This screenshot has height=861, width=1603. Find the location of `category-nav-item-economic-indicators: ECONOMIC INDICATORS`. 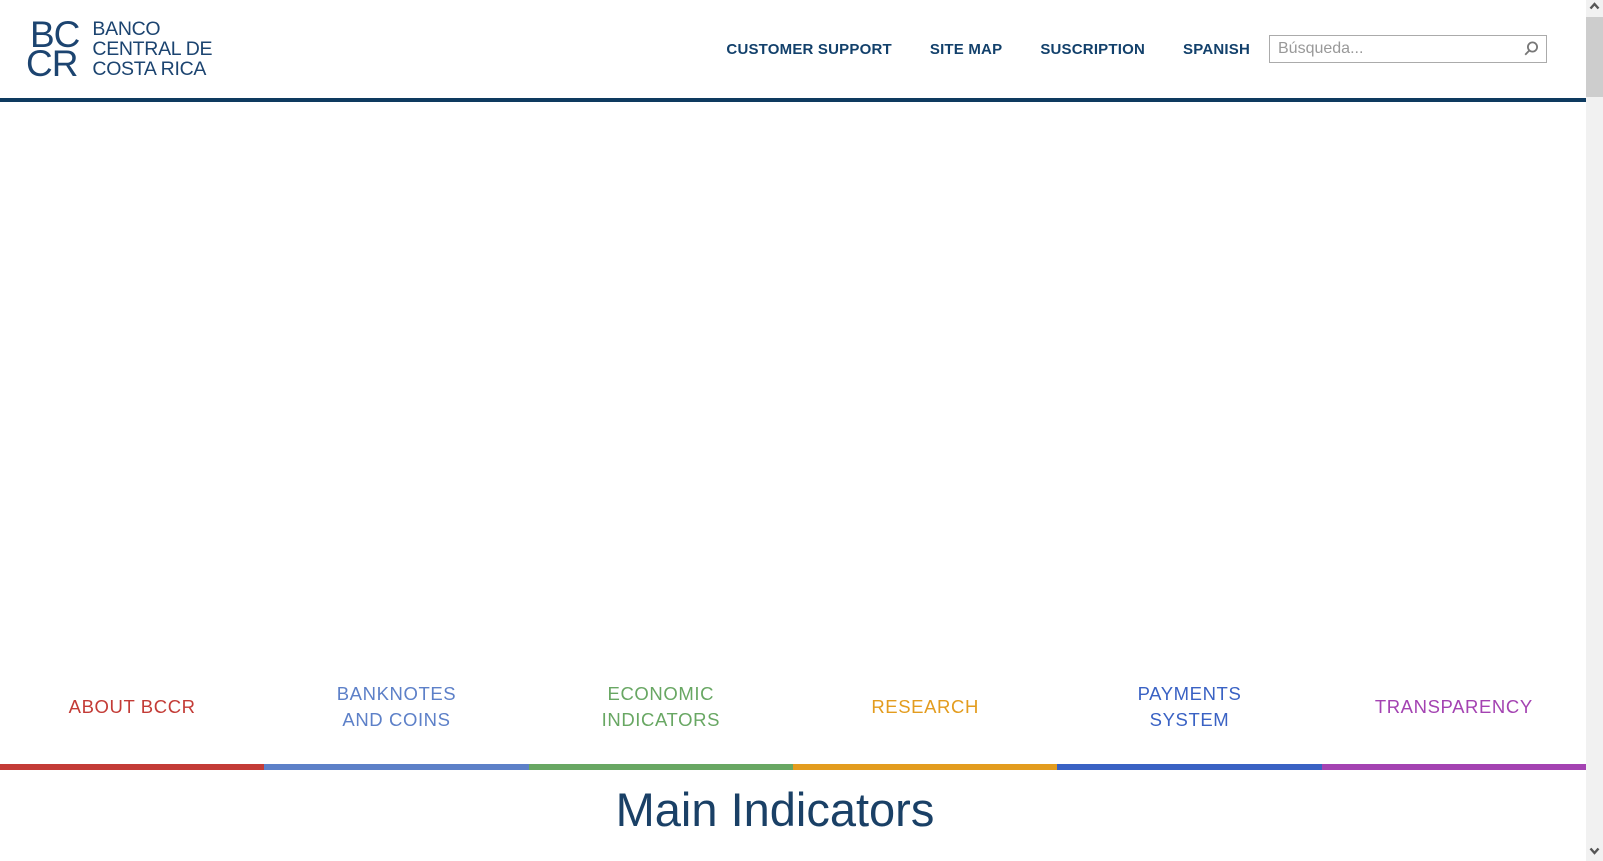

category-nav-item-economic-indicators: ECONOMIC INDICATORS is located at coordinates (660, 714).